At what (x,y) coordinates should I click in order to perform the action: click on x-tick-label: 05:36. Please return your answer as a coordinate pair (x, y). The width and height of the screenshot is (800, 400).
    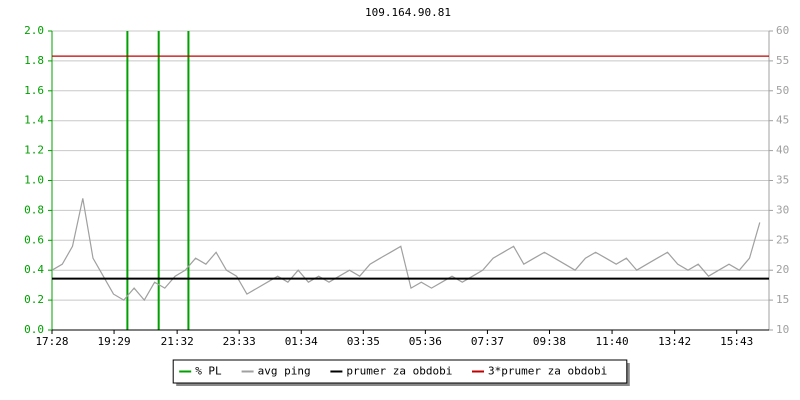
    Looking at the image, I should click on (425, 341).